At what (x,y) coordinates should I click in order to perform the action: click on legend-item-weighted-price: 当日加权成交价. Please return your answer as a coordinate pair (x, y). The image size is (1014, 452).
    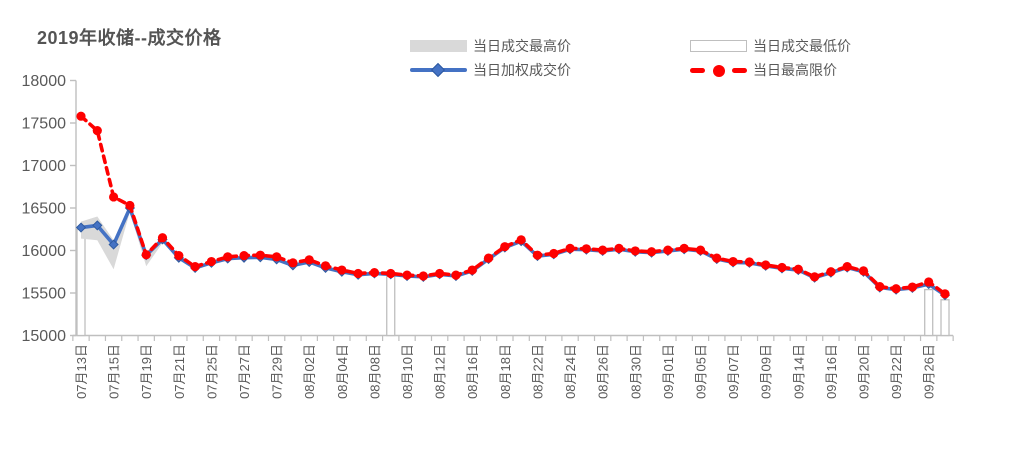
    Looking at the image, I should click on (490, 70).